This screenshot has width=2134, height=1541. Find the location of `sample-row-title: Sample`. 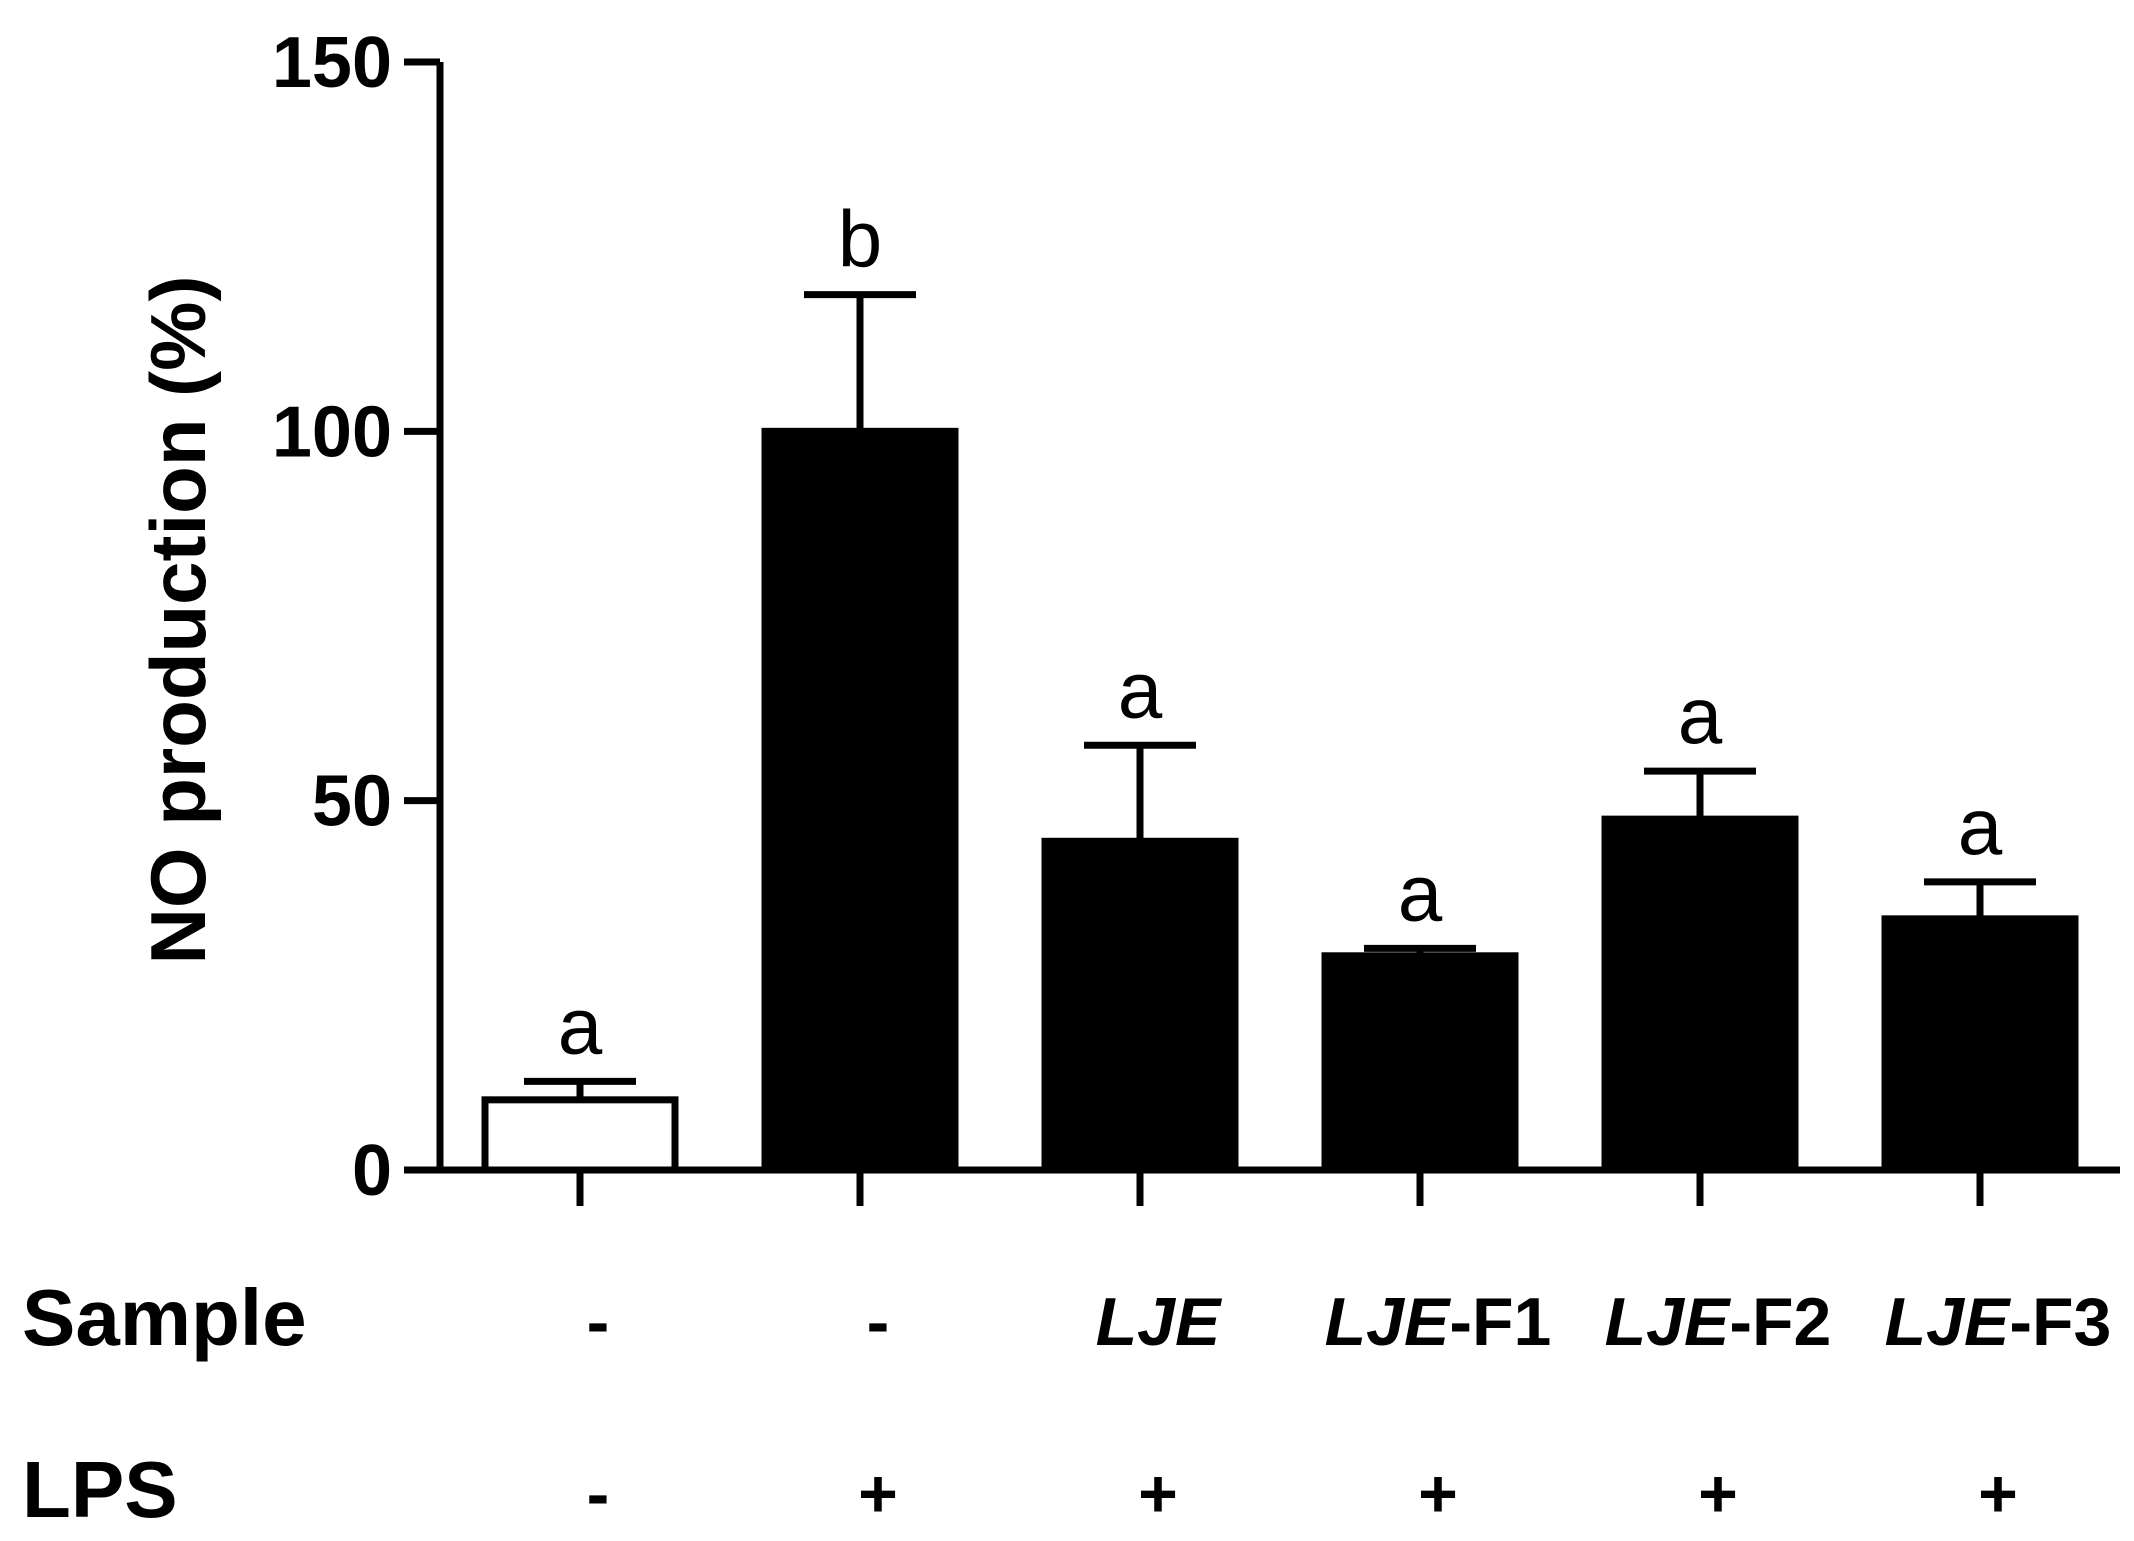

sample-row-title: Sample is located at coordinates (164, 1317).